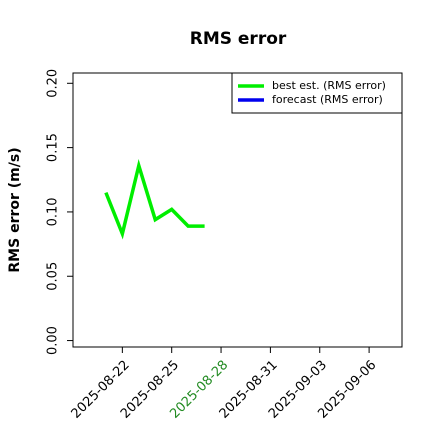  Describe the element at coordinates (15, 209) in the screenshot. I see `y-axis-label: RMS error (m/s)` at that location.